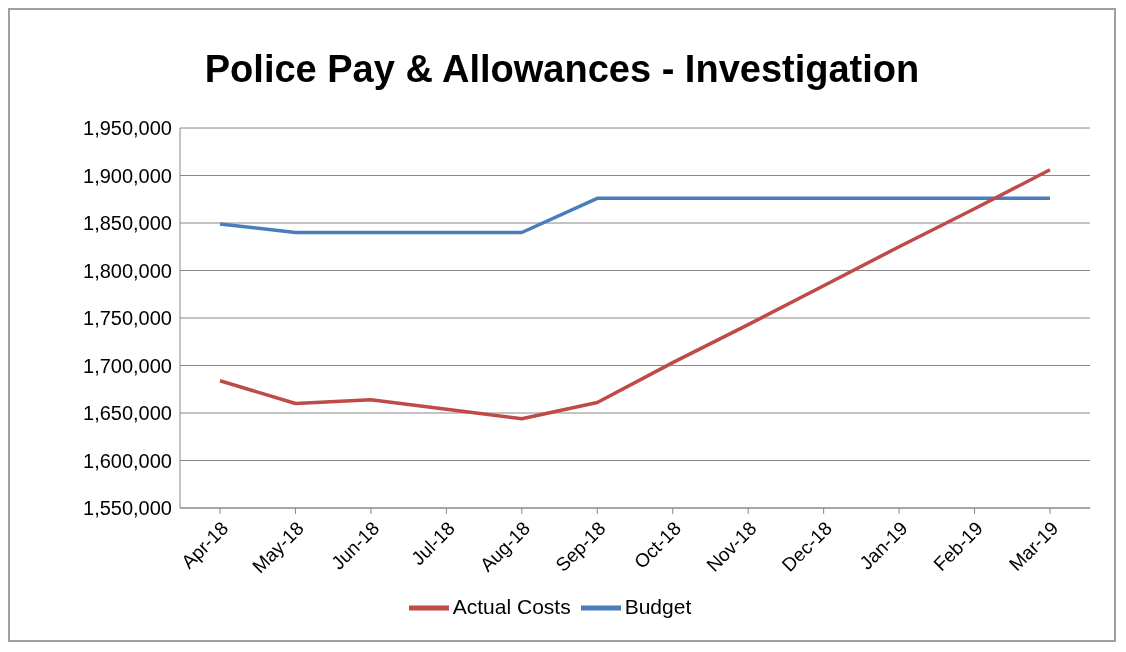 Image resolution: width=1126 pixels, height=652 pixels. Describe the element at coordinates (658, 606) in the screenshot. I see `legend-label: Budget` at that location.